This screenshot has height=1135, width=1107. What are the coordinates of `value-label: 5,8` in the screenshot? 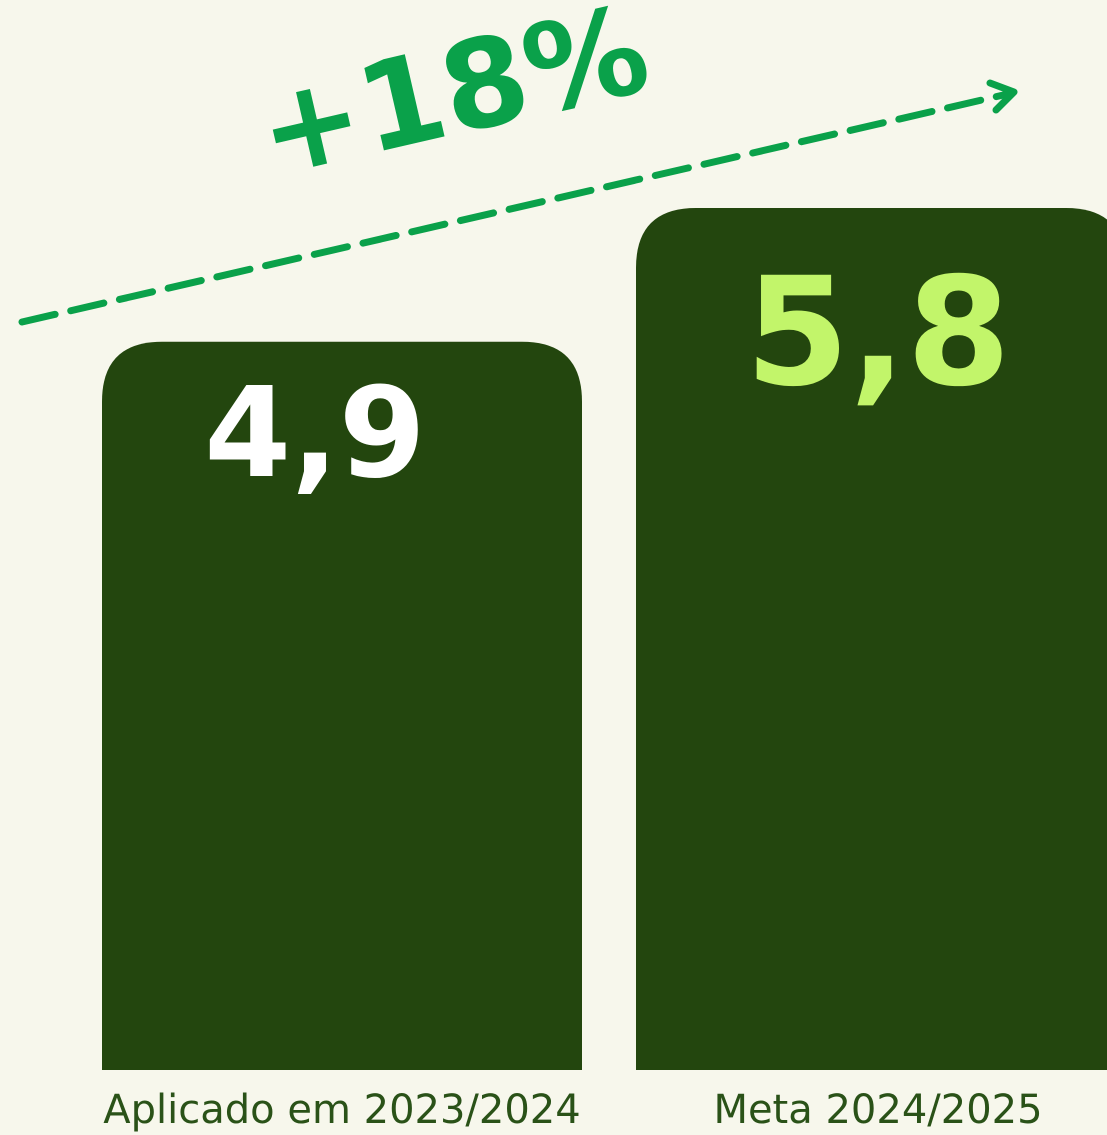 It's located at (878, 333).